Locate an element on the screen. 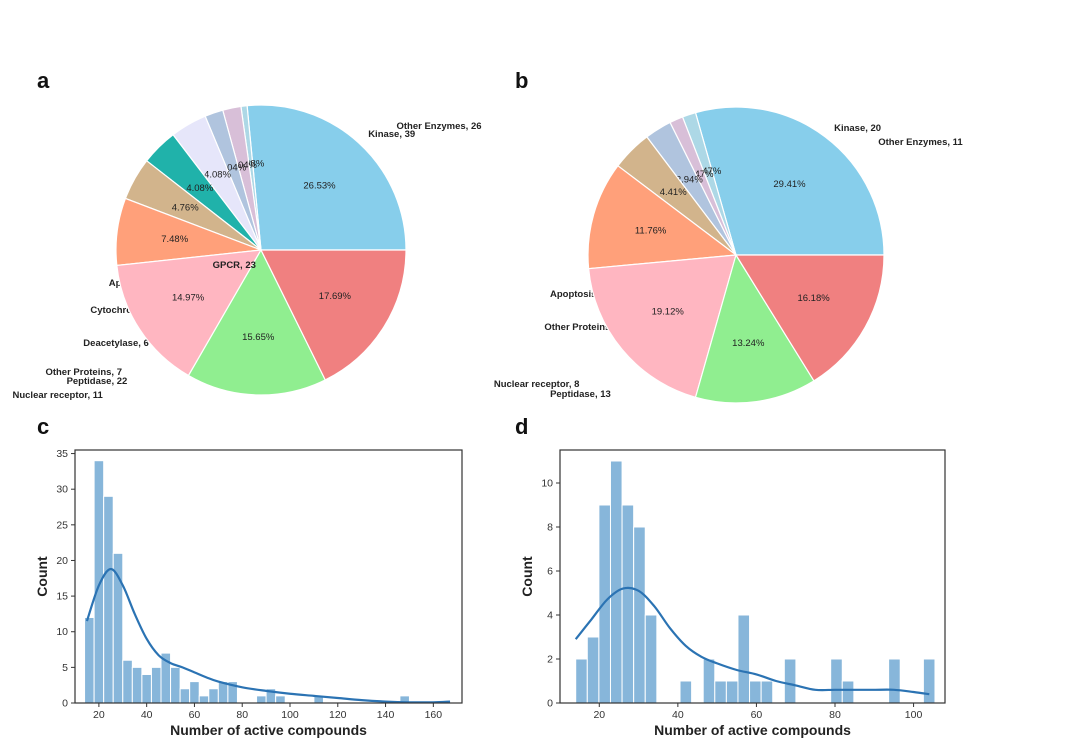  kde-curve-d is located at coordinates (752, 641).